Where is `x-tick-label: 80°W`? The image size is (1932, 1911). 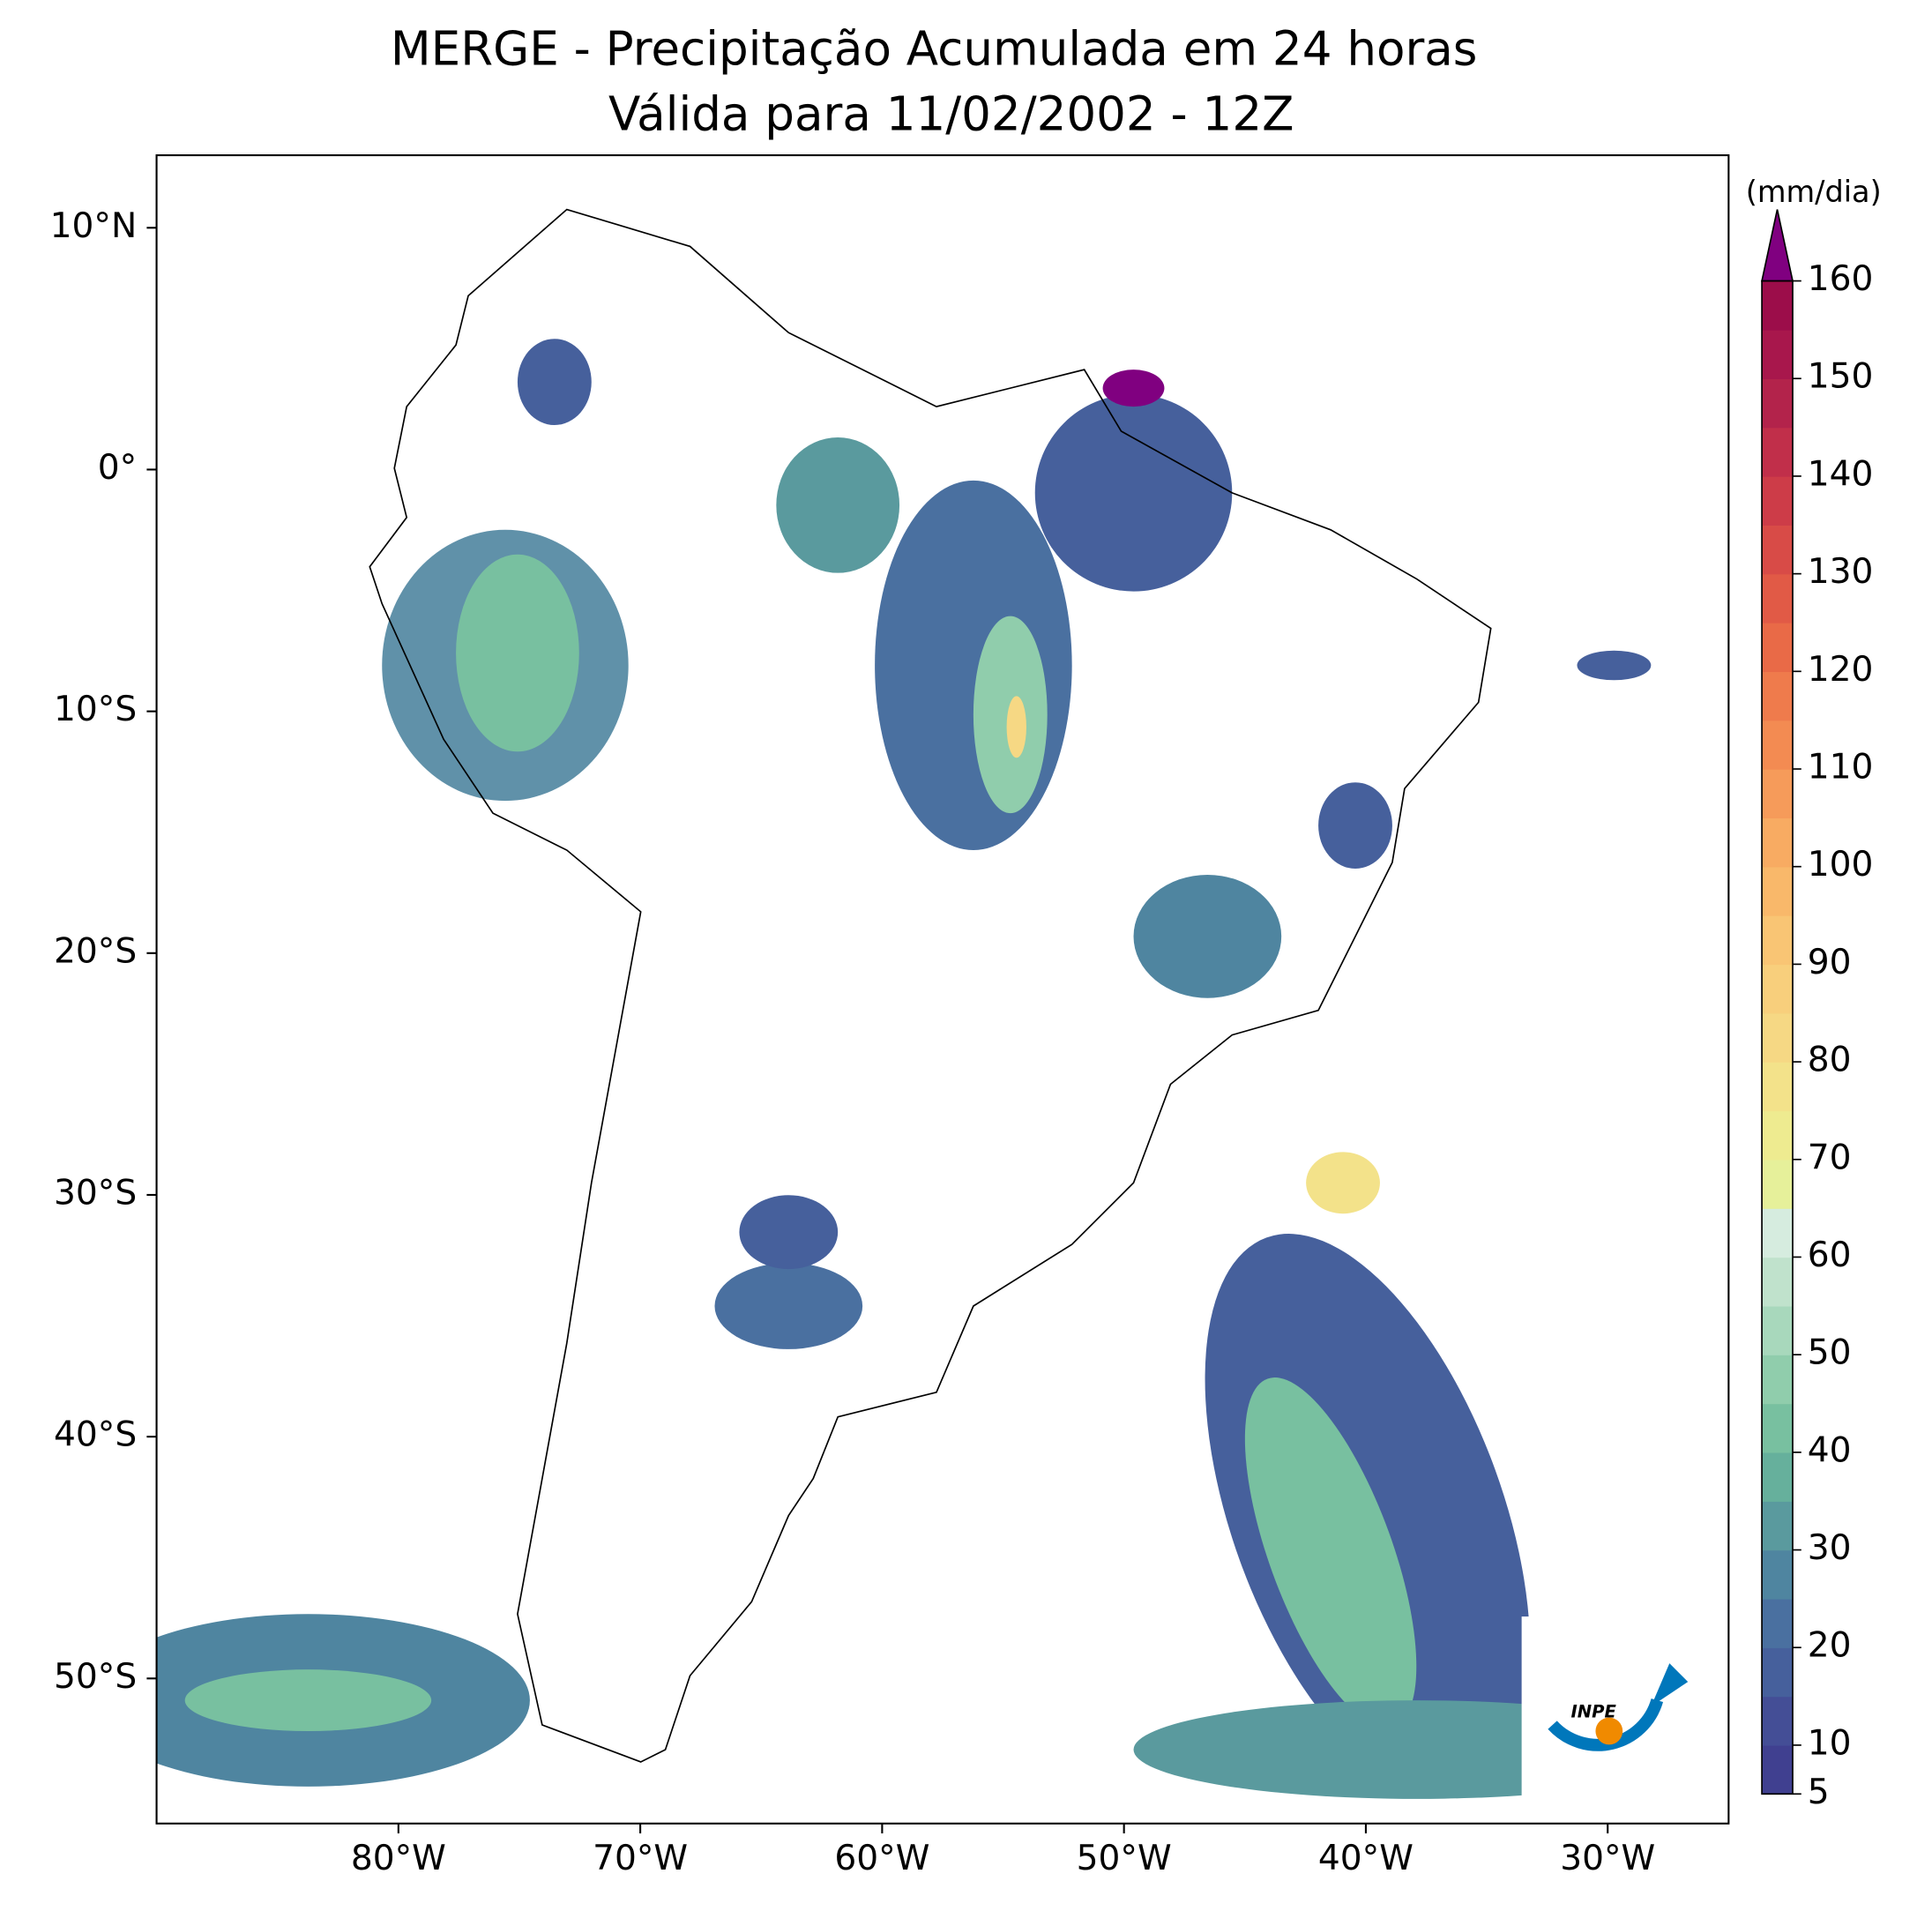 x-tick-label: 80°W is located at coordinates (398, 1858).